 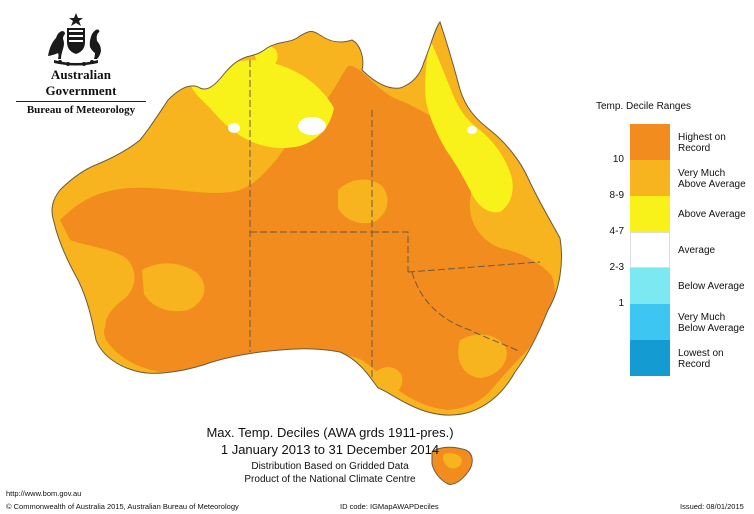 I want to click on legend-label-line: Average, so click(x=697, y=250).